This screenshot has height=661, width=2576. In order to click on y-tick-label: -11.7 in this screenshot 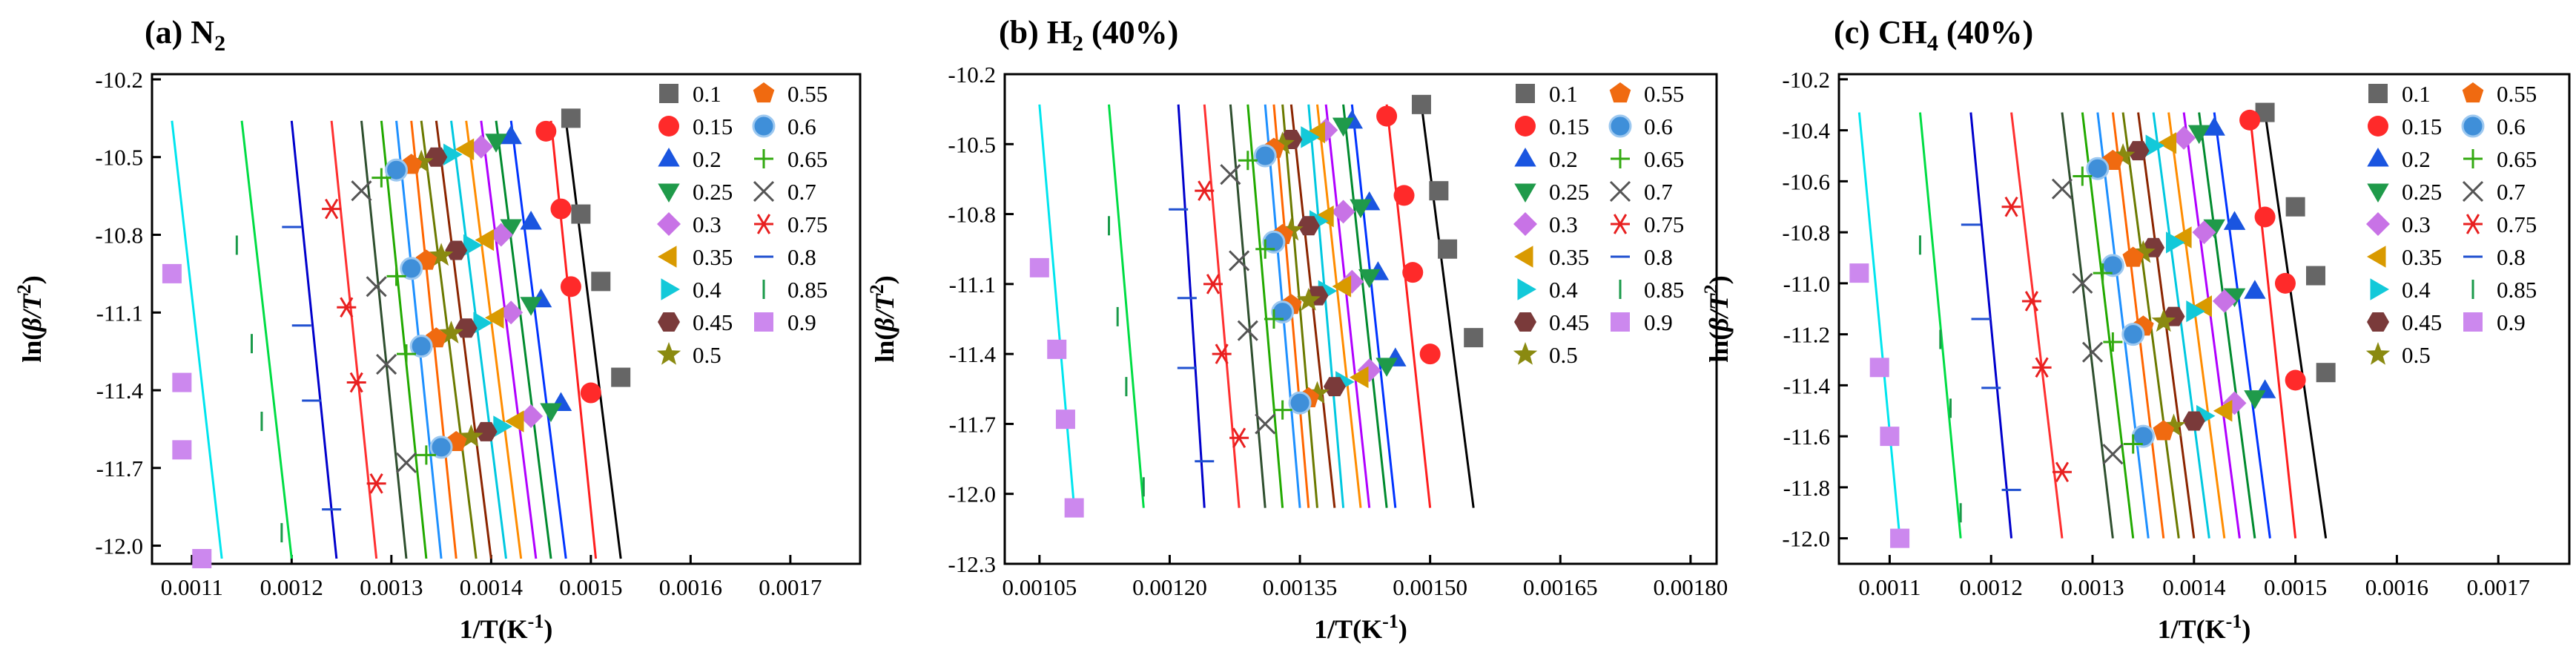, I will do `click(119, 468)`.